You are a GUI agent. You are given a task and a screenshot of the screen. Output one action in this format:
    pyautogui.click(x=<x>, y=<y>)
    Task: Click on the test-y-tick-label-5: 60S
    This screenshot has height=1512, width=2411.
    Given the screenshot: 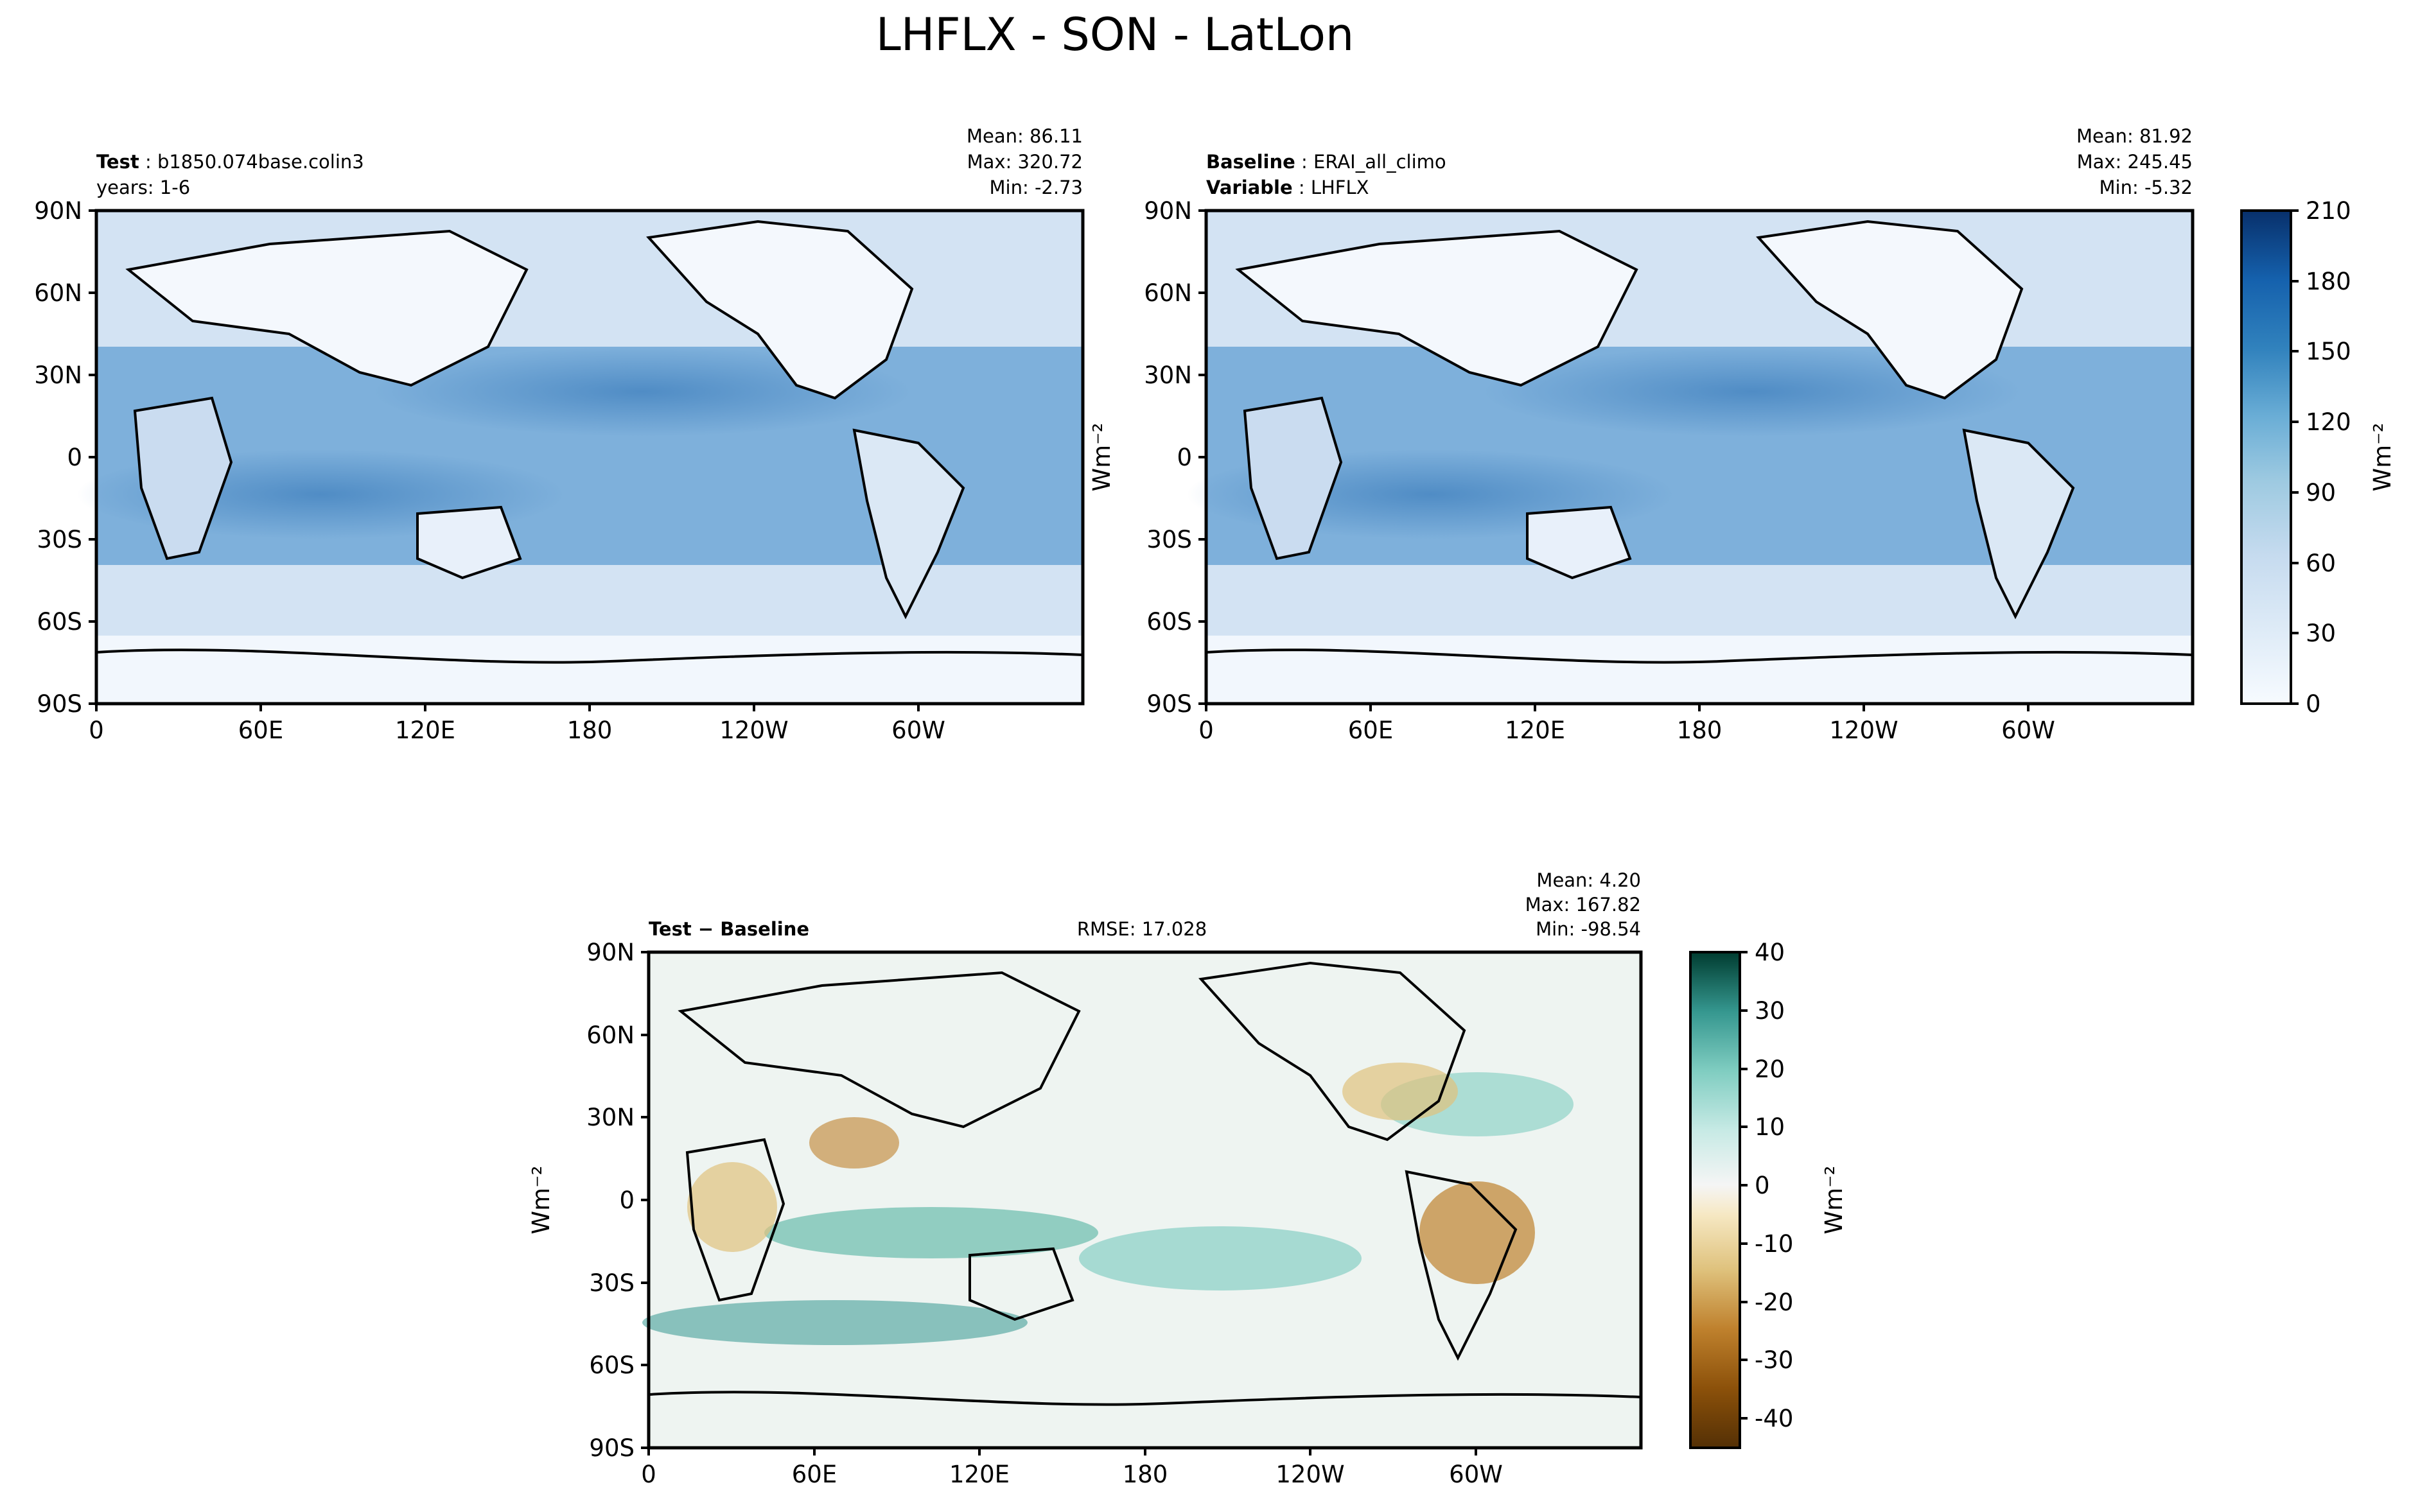 What is the action you would take?
    pyautogui.click(x=60, y=622)
    